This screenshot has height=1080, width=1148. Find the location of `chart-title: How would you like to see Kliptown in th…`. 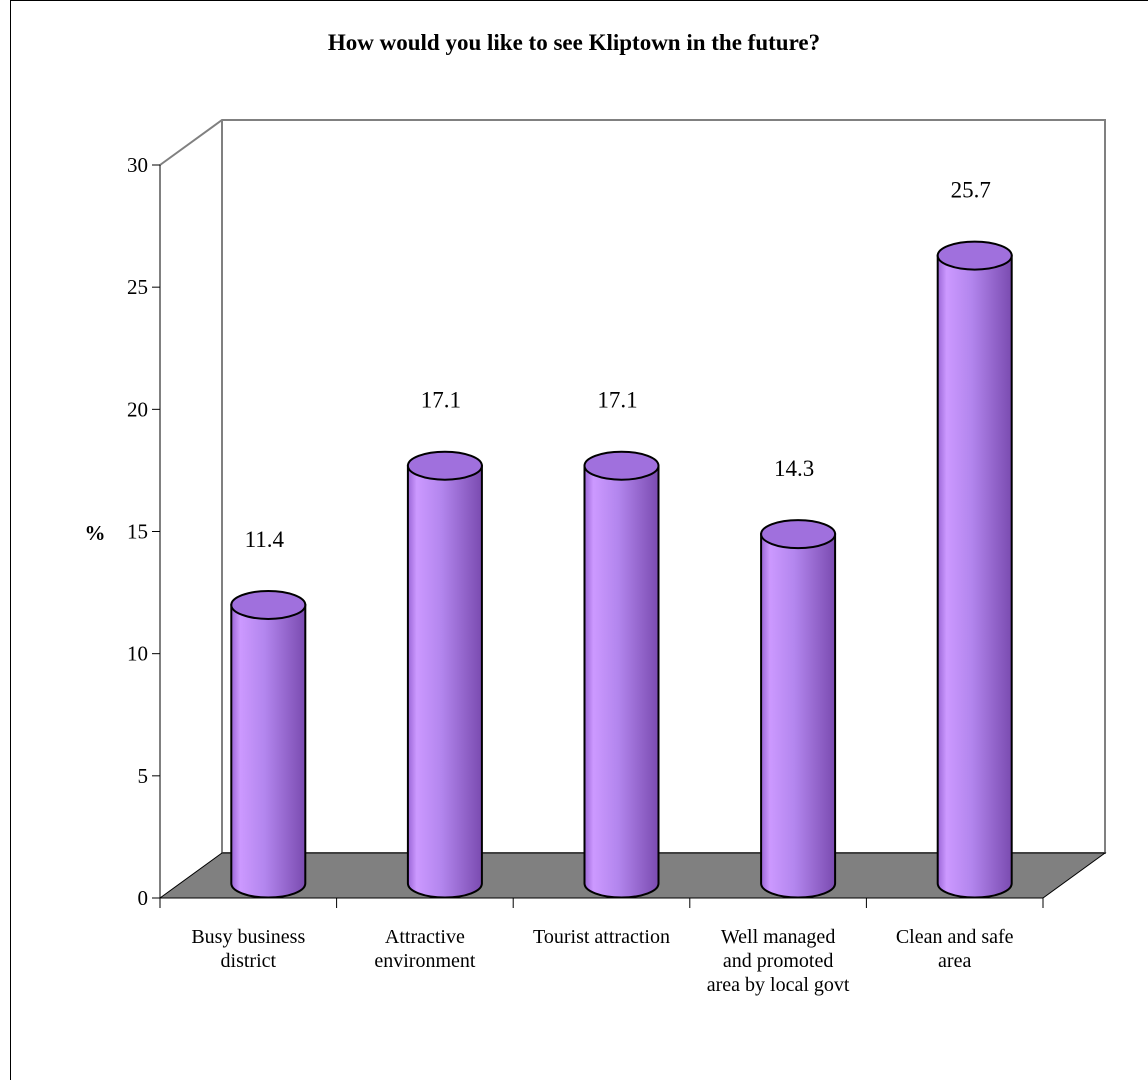

chart-title: How would you like to see Kliptown in th… is located at coordinates (574, 42).